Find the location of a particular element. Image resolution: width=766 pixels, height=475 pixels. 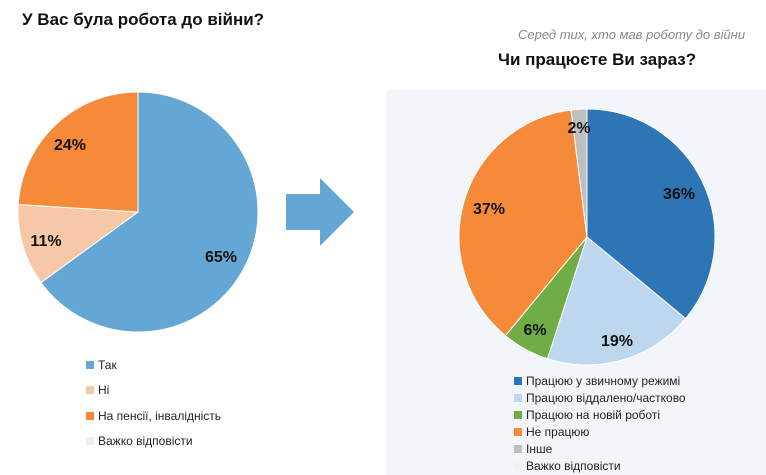

legend-item: Не працюю is located at coordinates (600, 431).